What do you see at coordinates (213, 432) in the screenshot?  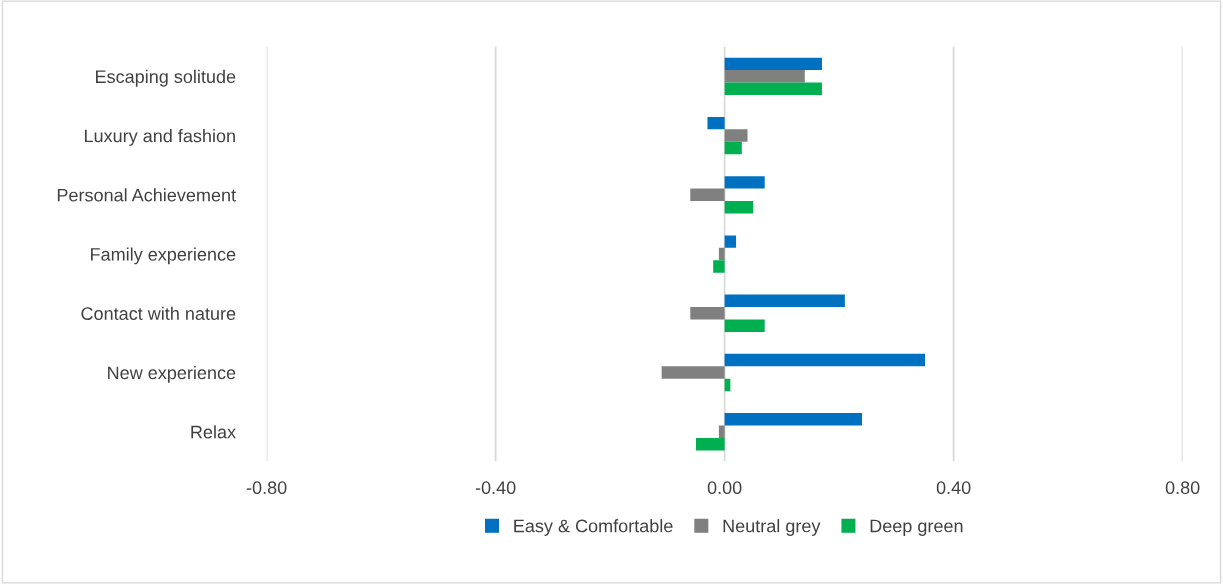 I see `y-tick-label: Relax` at bounding box center [213, 432].